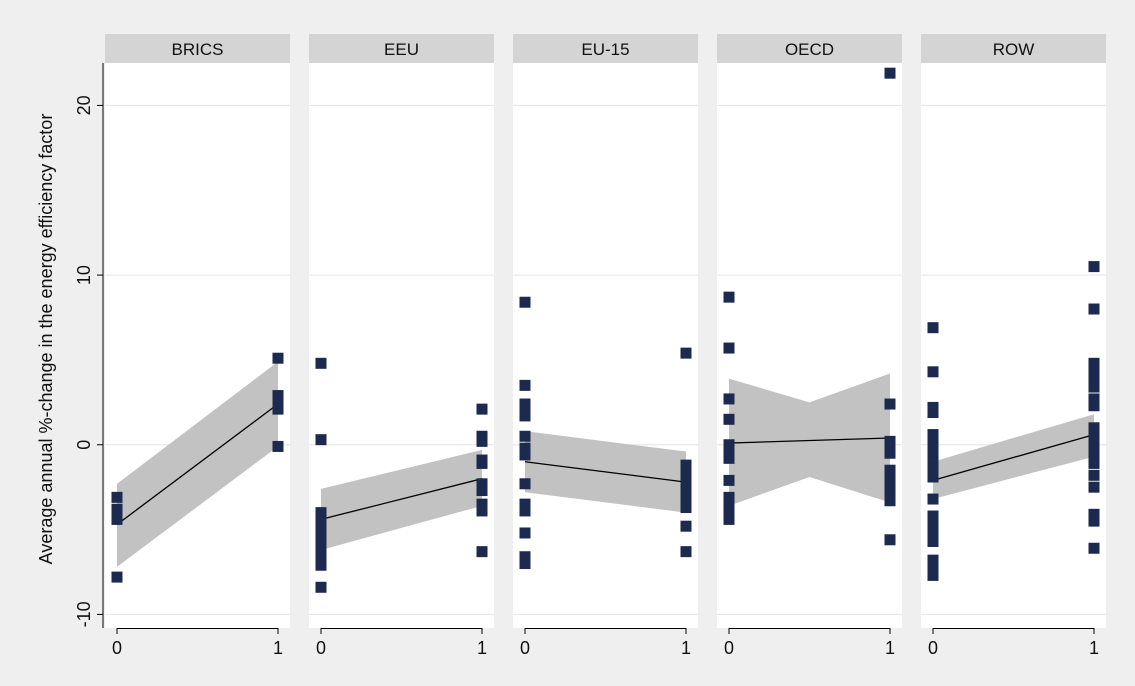  I want to click on panel-strip-label: EU-15, so click(605, 49).